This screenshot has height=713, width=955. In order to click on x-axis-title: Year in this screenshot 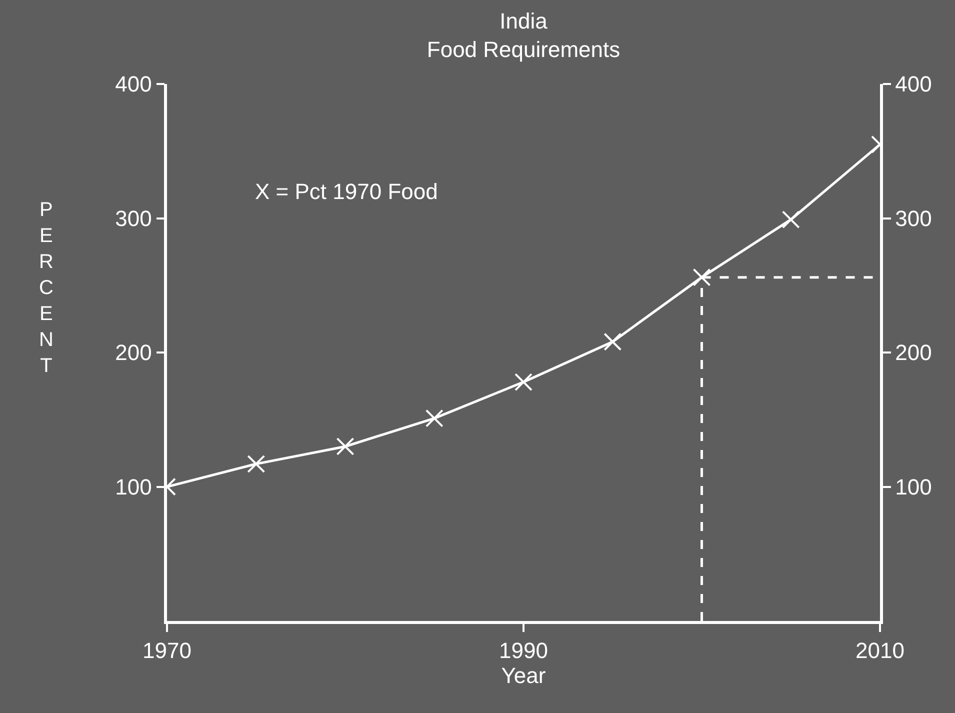, I will do `click(523, 675)`.